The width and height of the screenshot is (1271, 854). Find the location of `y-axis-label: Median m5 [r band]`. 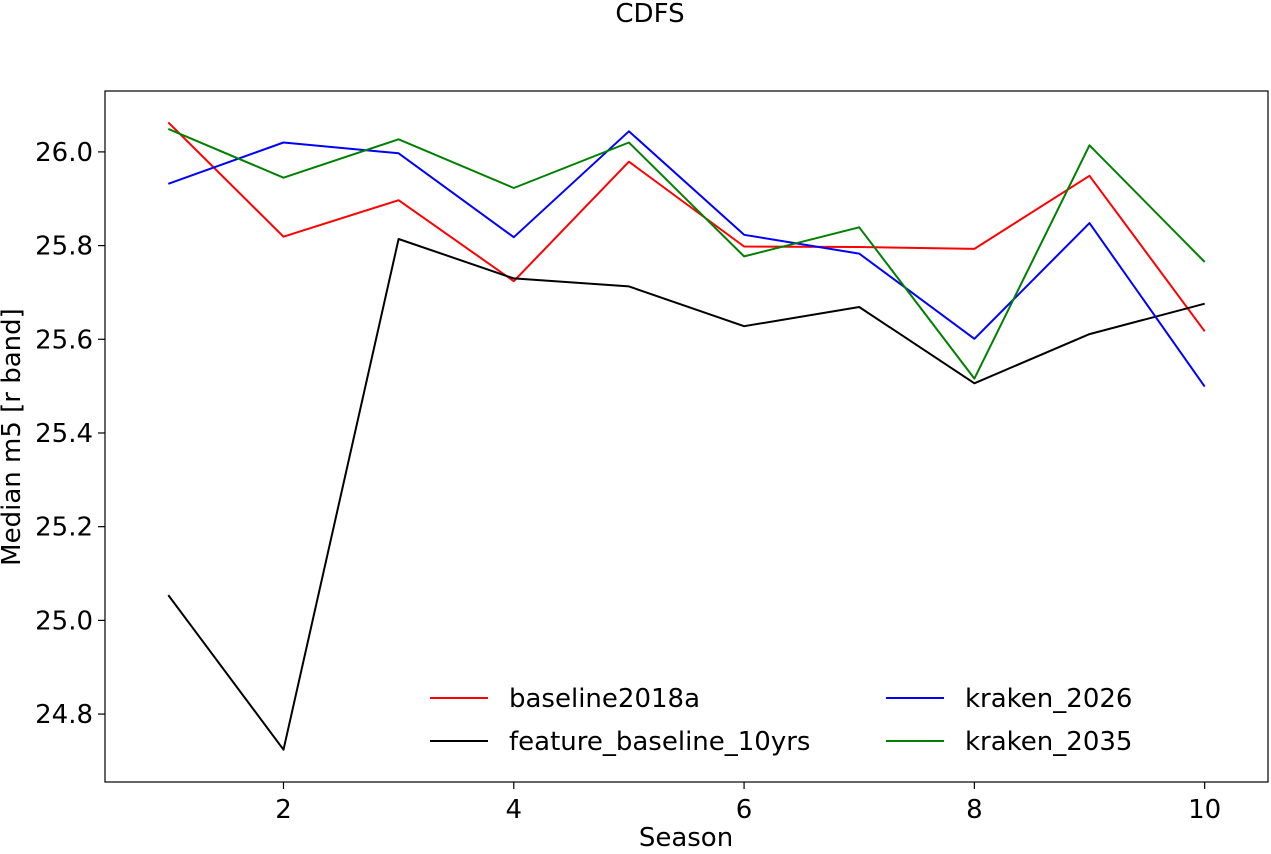

y-axis-label: Median m5 [r band] is located at coordinates (13, 437).